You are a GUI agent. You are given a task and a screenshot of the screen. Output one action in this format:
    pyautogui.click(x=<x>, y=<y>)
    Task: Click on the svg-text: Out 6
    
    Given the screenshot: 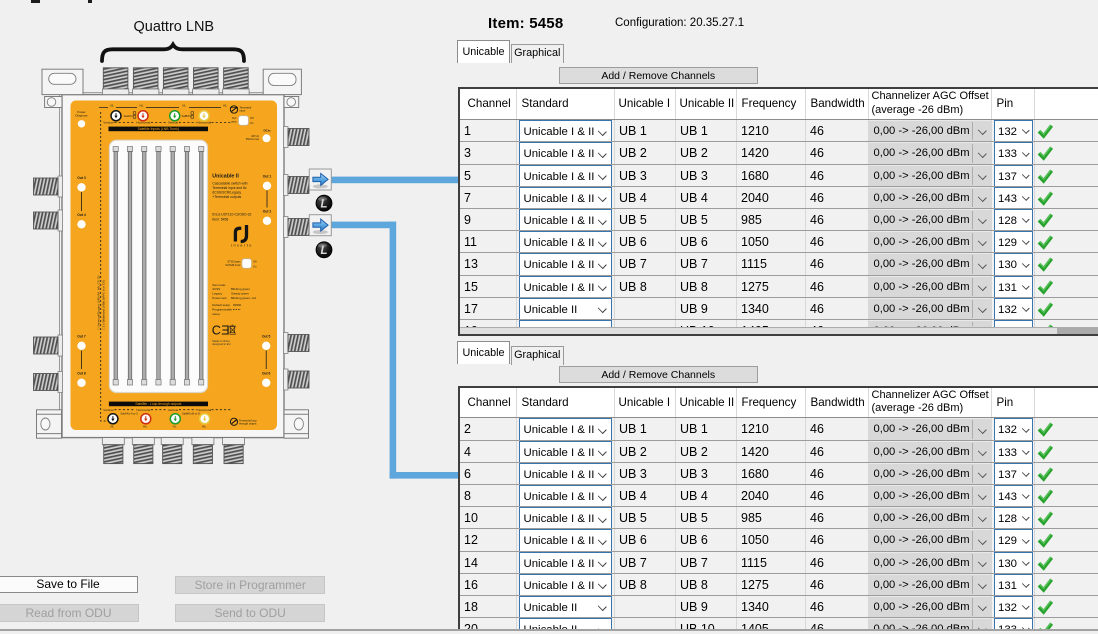 What is the action you would take?
    pyautogui.click(x=266, y=374)
    